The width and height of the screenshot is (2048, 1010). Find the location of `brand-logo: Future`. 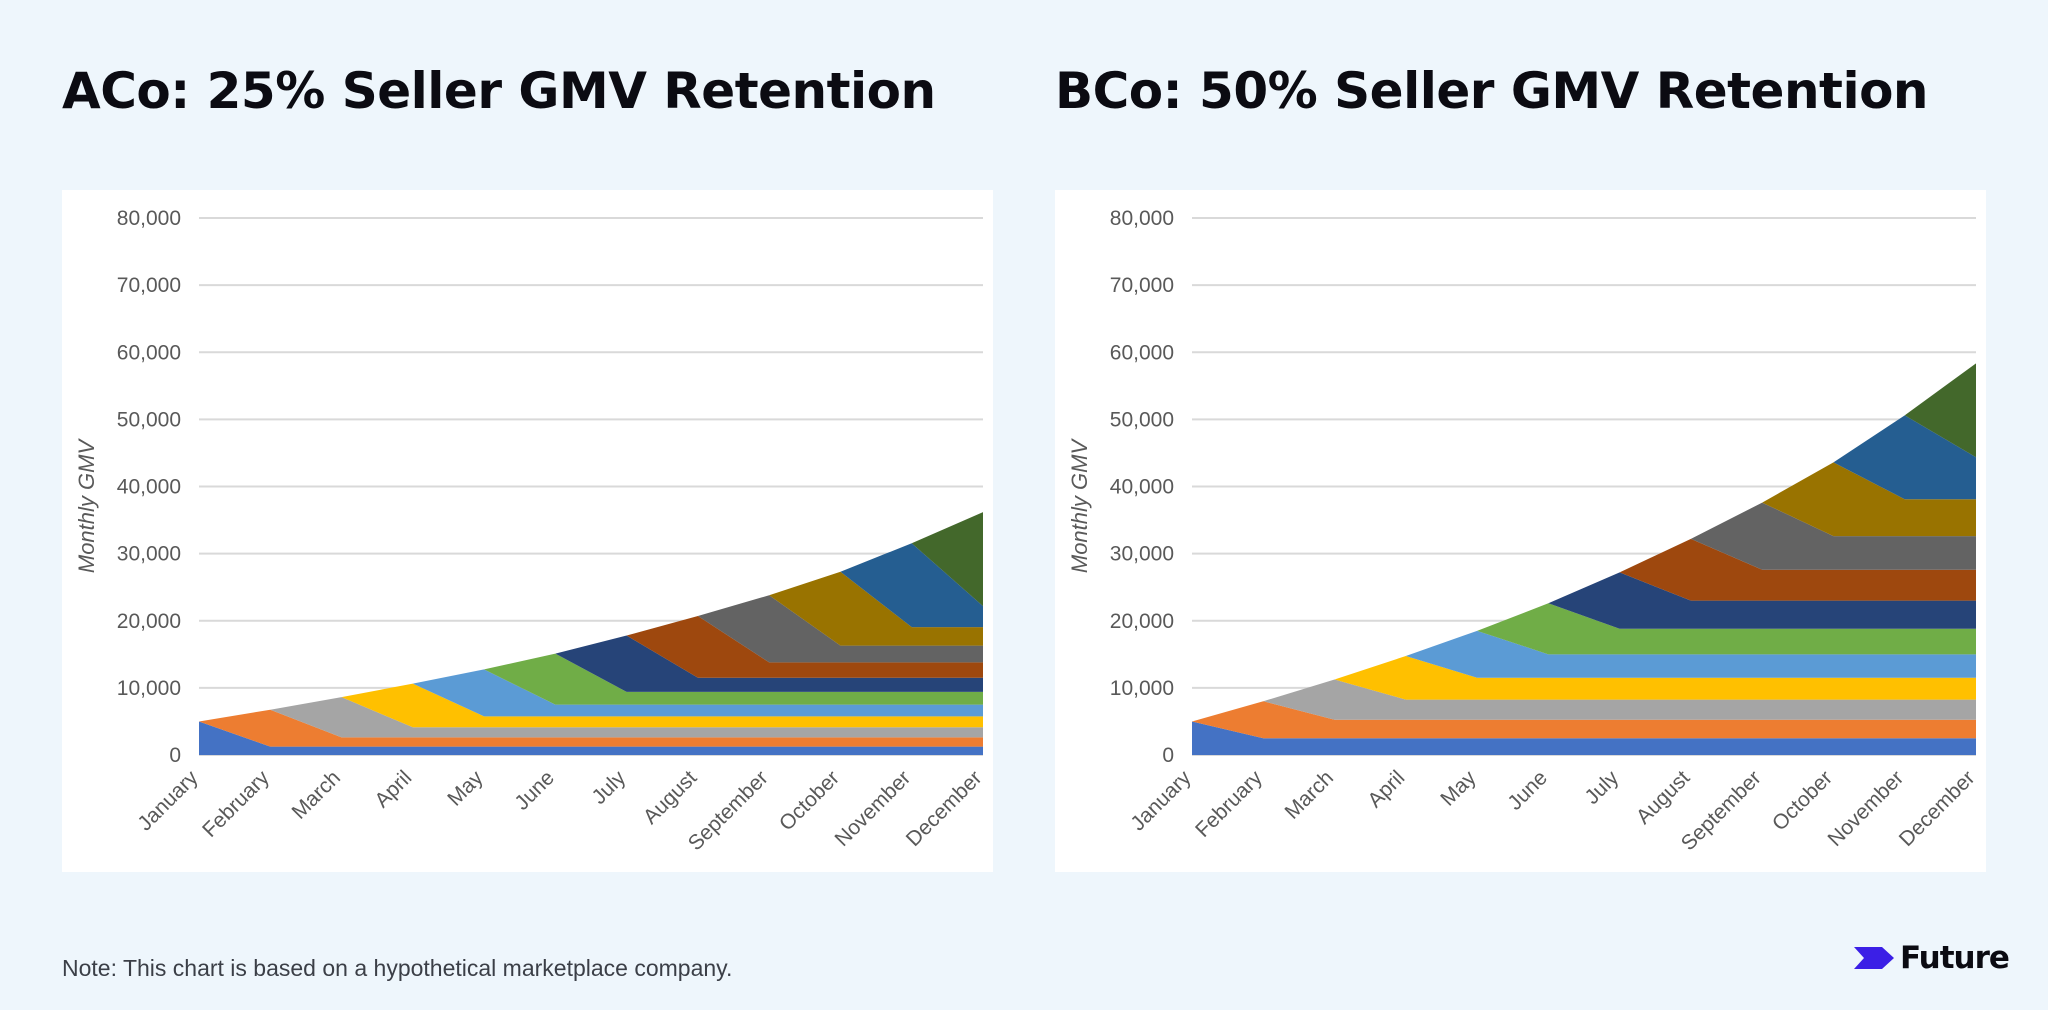

brand-logo: Future is located at coordinates (1931, 958).